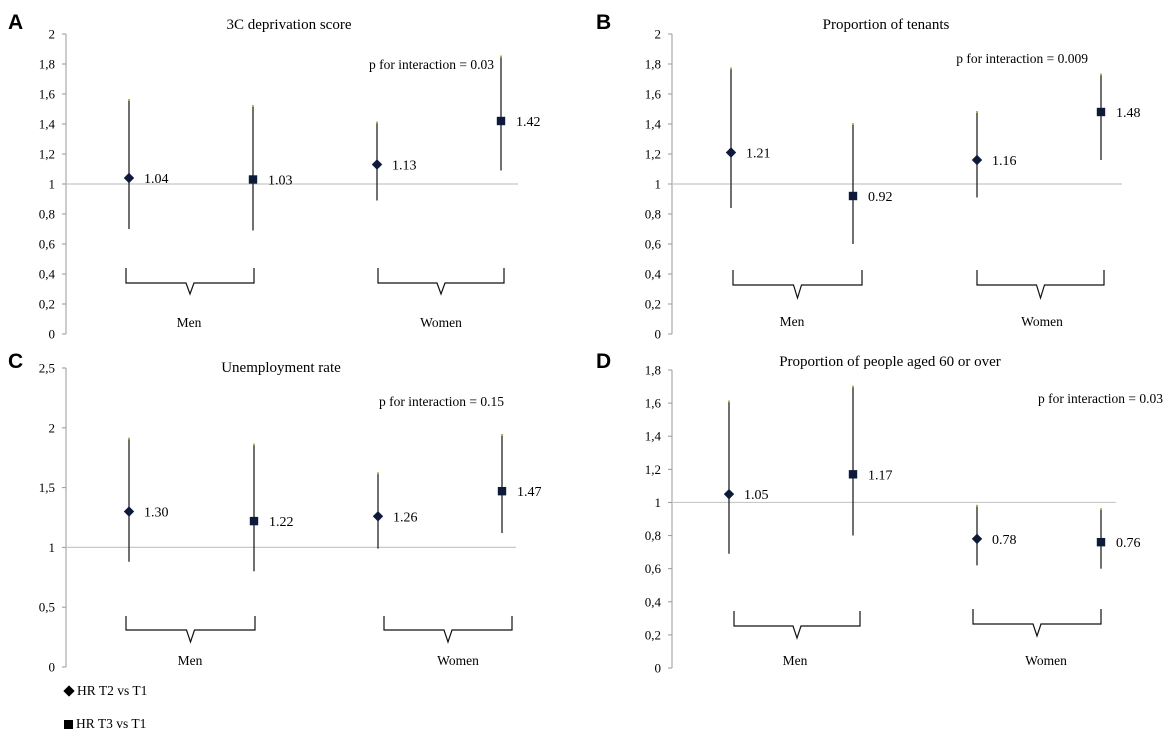  What do you see at coordinates (890, 362) in the screenshot?
I see `panel-d-title: Proportion of people aged 60 or over` at bounding box center [890, 362].